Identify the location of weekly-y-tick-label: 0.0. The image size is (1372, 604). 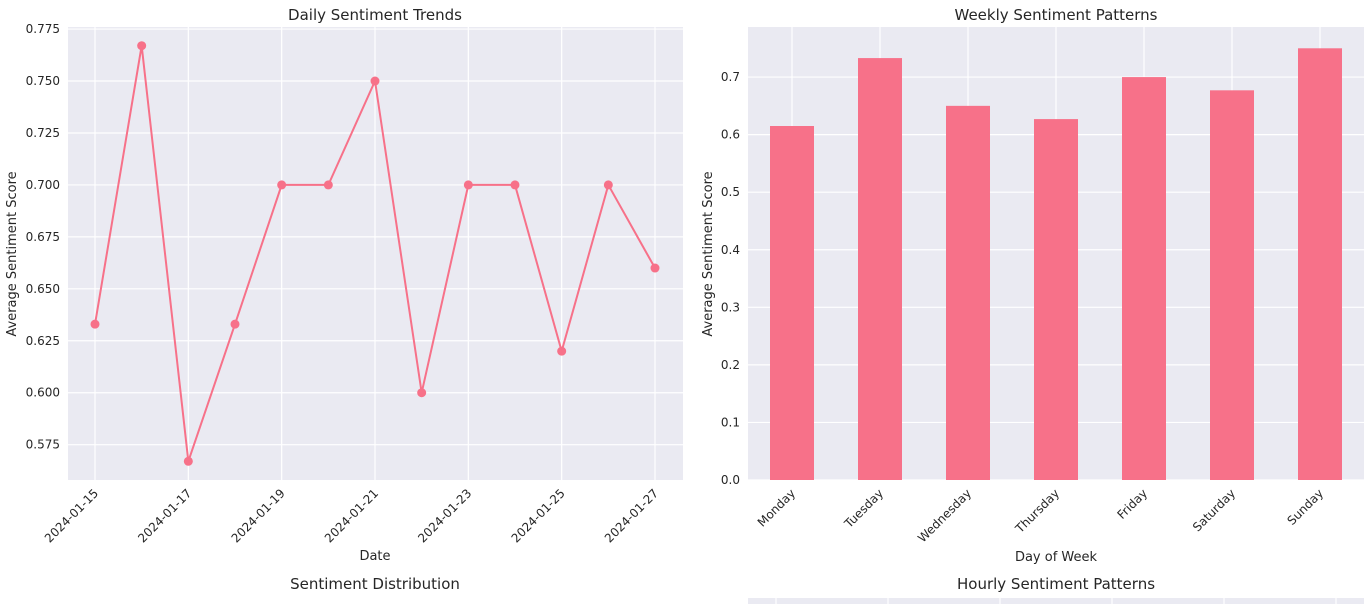
(730, 480).